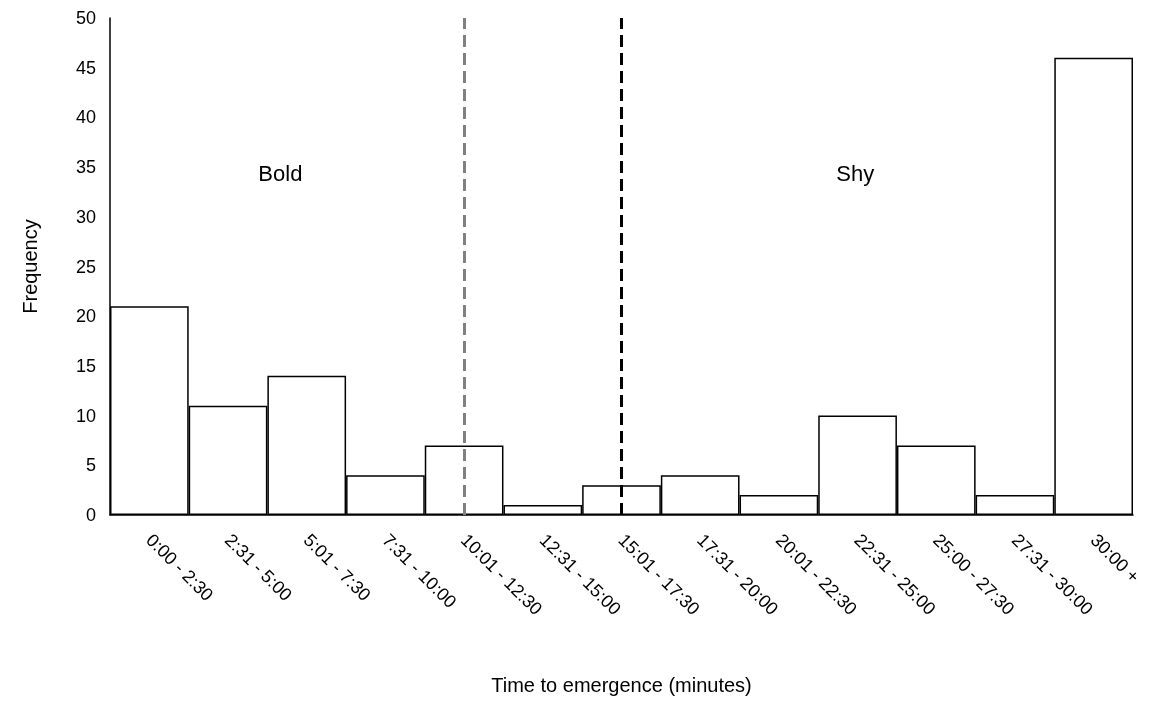 The image size is (1160, 704). What do you see at coordinates (85, 365) in the screenshot?
I see `y-tick-label: 15` at bounding box center [85, 365].